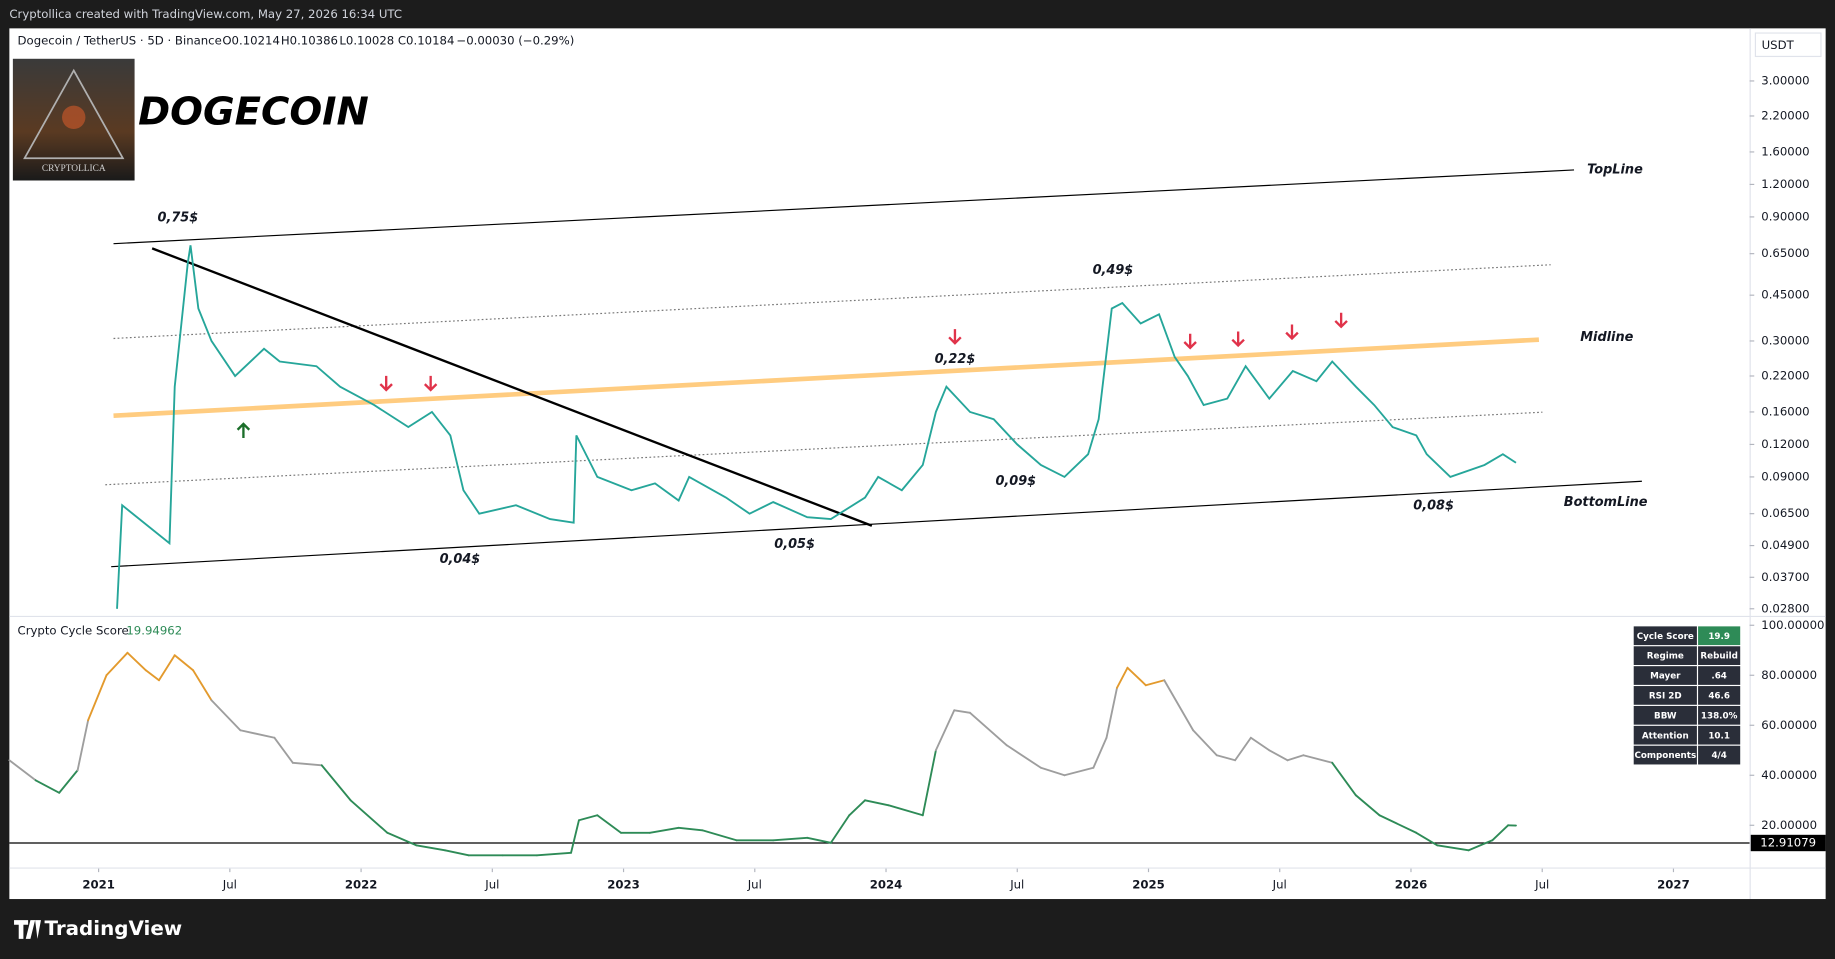  Describe the element at coordinates (1785, 295) in the screenshot. I see `y-tick-label: 0.45000` at that location.